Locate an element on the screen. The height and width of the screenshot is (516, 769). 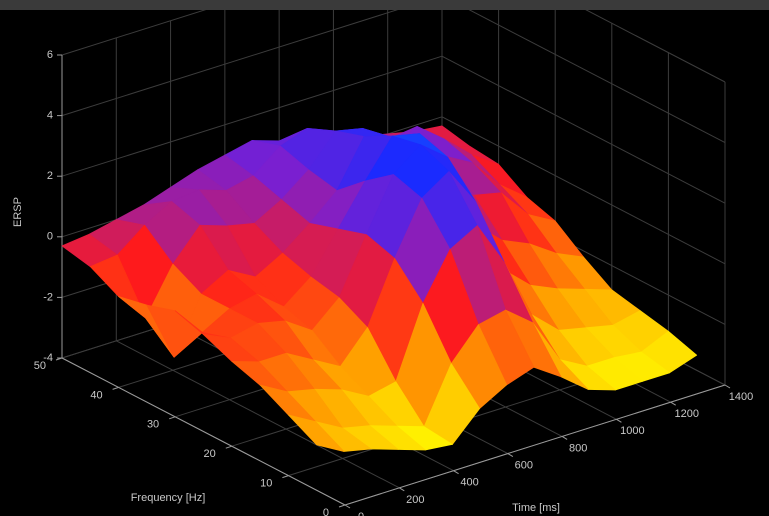
z-tick-label: 0 is located at coordinates (50, 237).